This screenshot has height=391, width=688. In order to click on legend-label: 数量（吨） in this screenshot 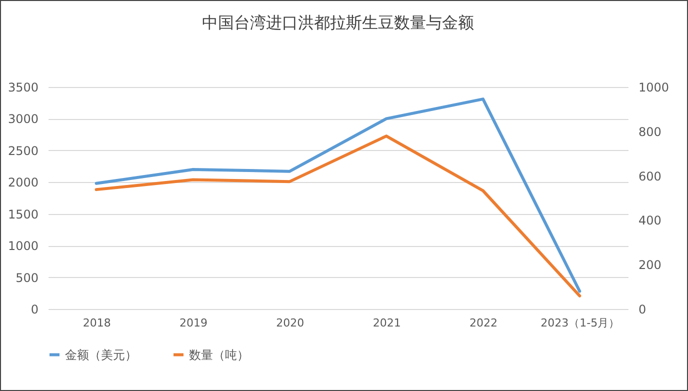, I will do `click(219, 355)`.